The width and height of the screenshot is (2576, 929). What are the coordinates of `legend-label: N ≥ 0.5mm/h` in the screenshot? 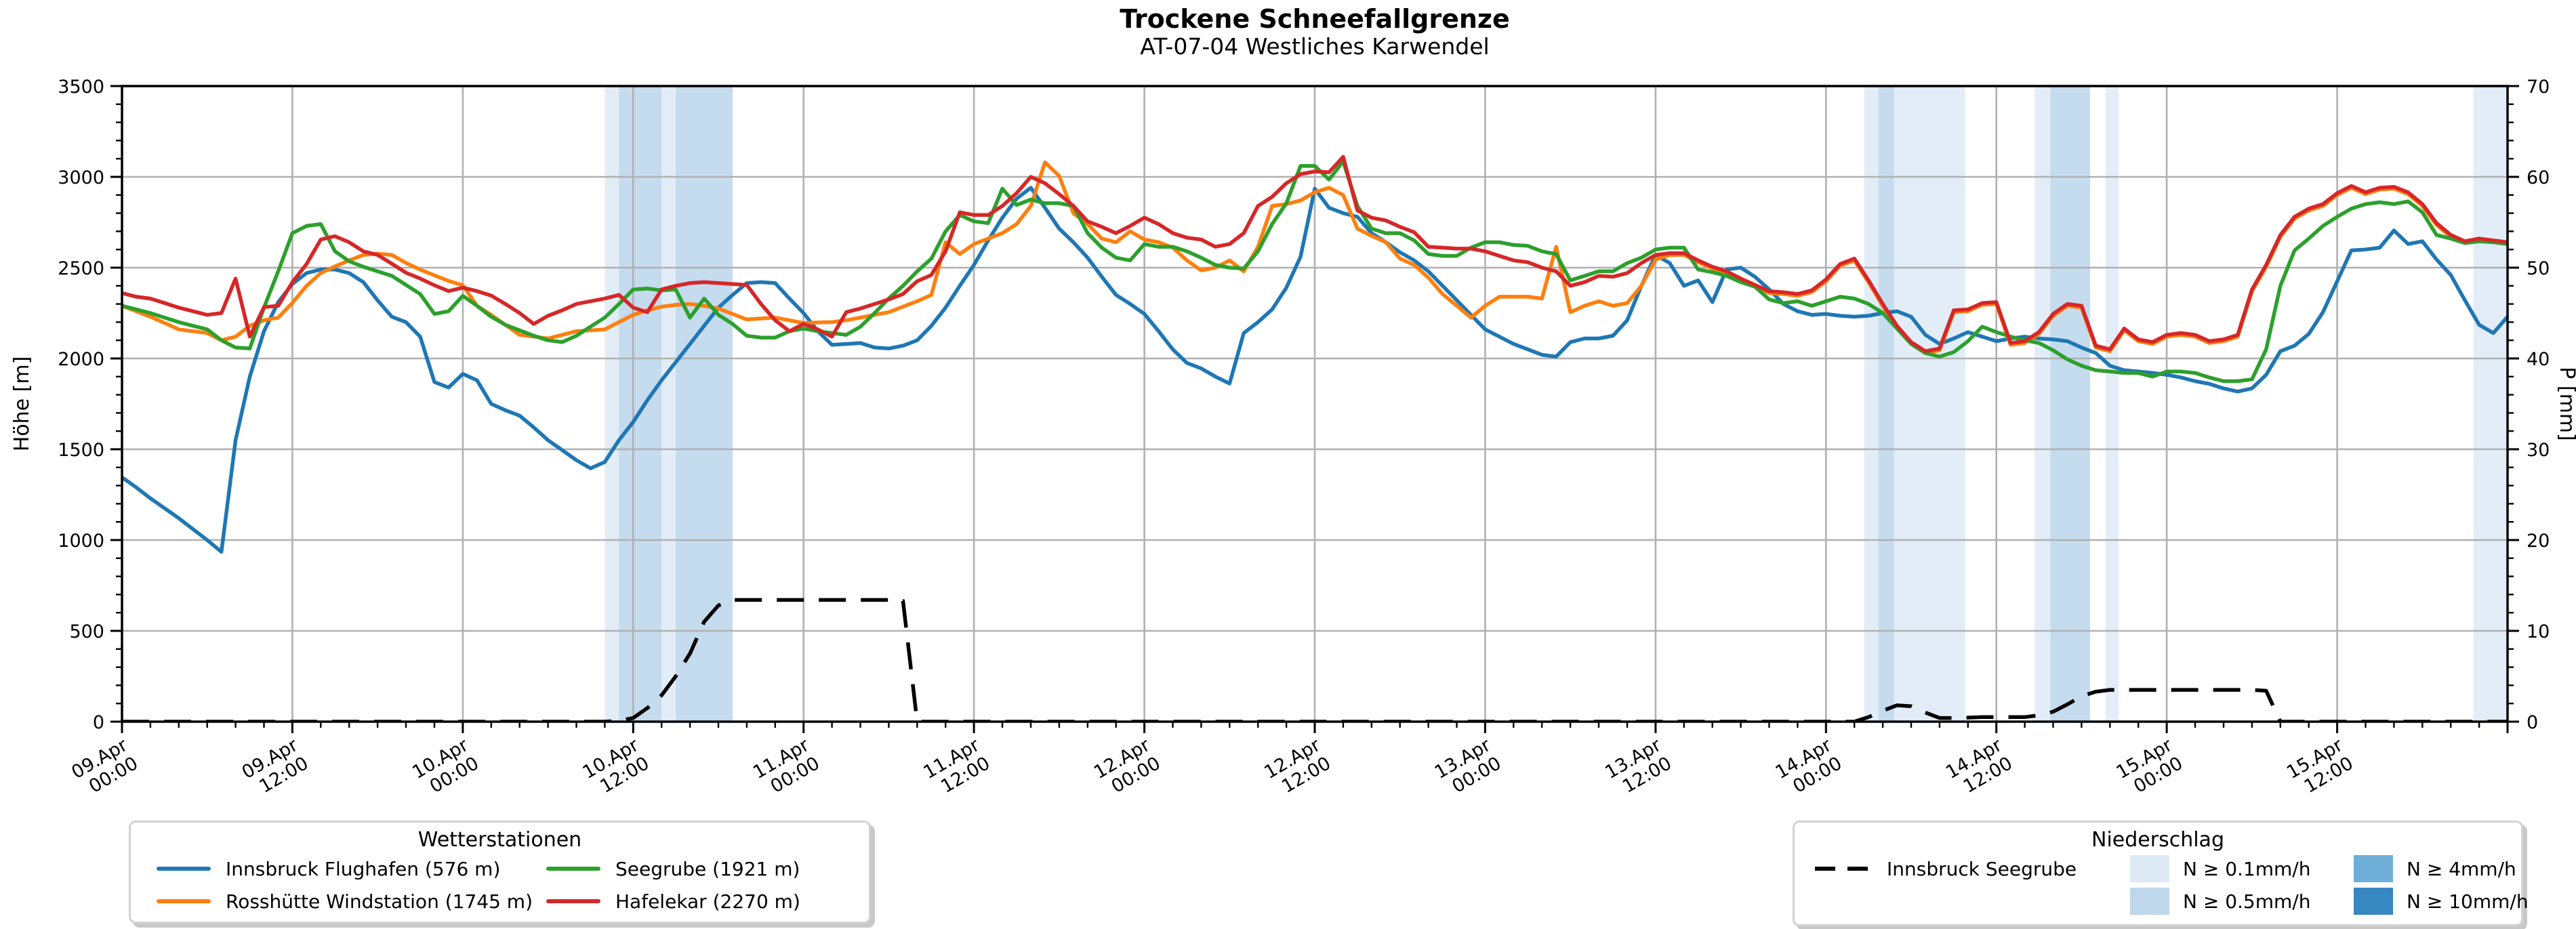 It's located at (2247, 901).